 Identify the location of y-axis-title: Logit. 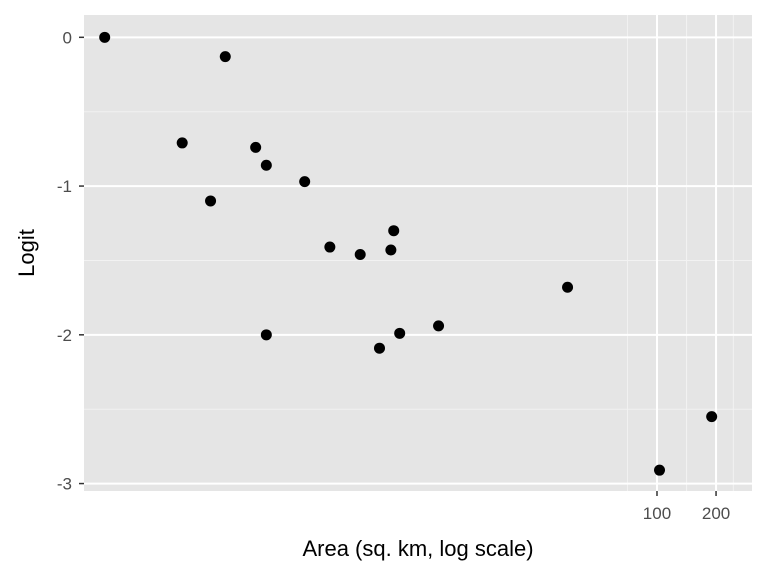
(26, 253).